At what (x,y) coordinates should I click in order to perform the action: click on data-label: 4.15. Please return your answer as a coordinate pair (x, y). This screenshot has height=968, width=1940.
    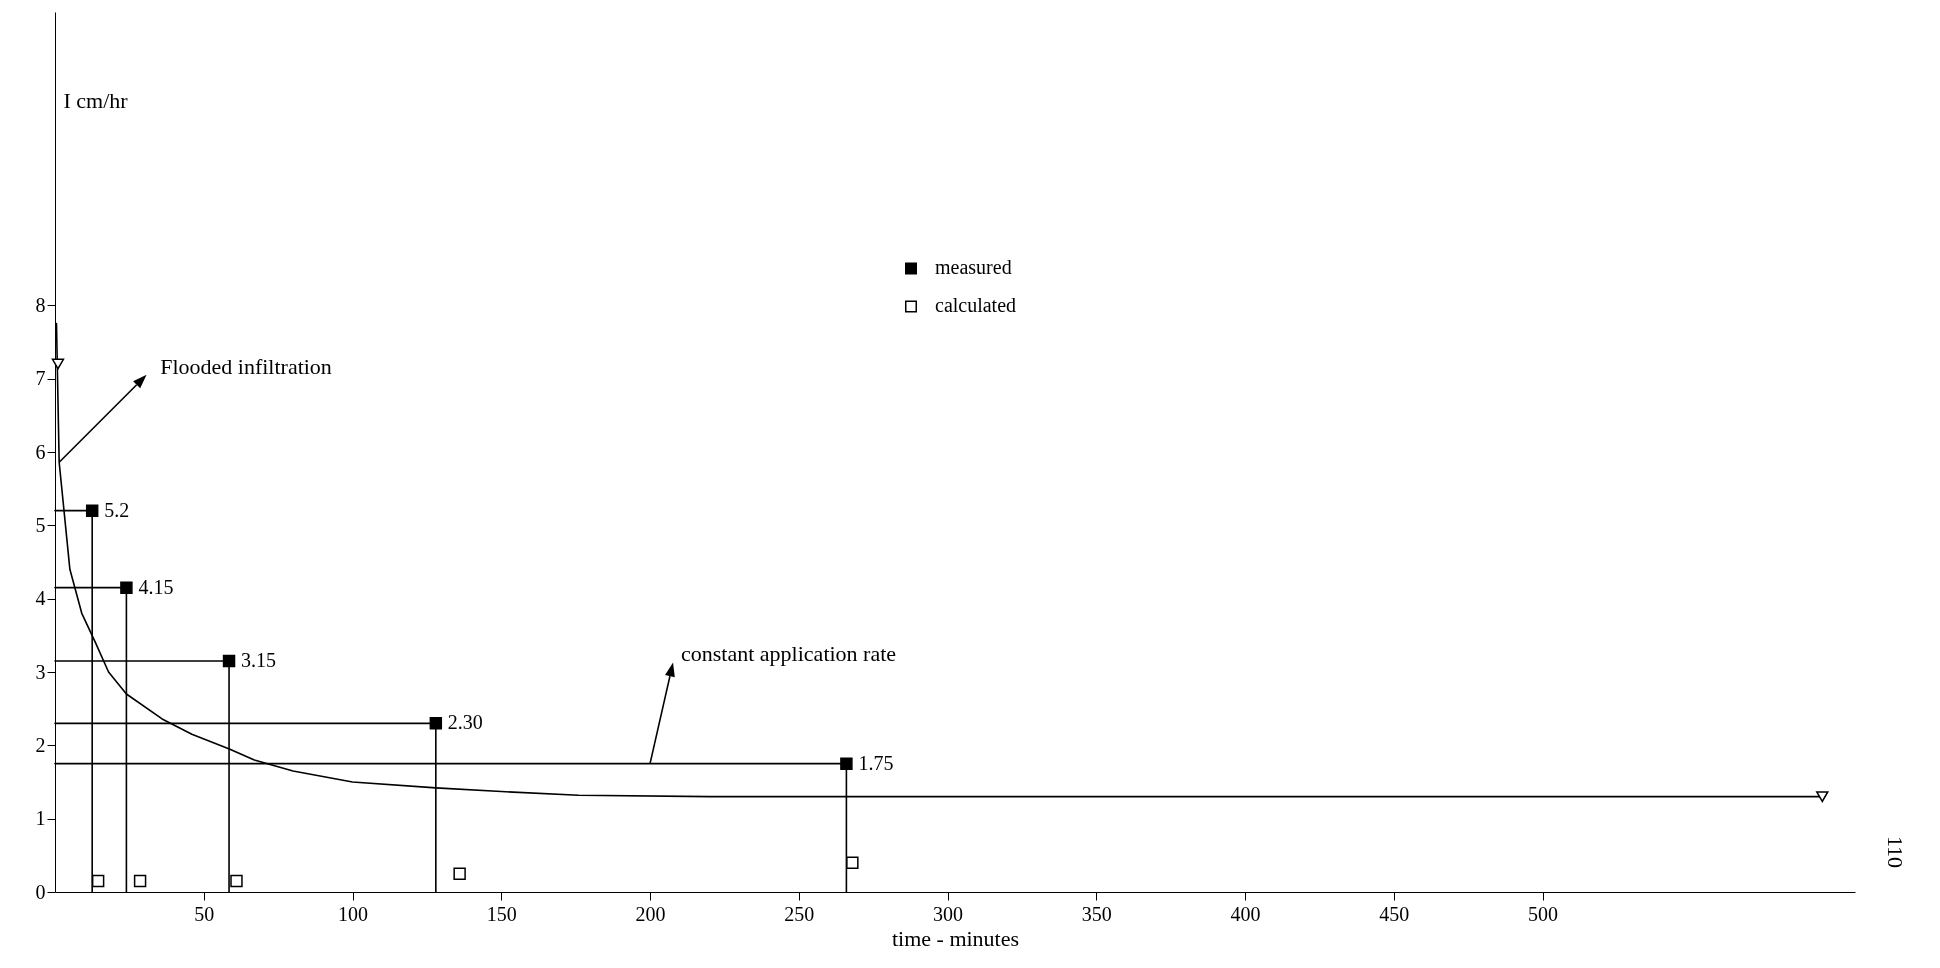
    Looking at the image, I should click on (156, 586).